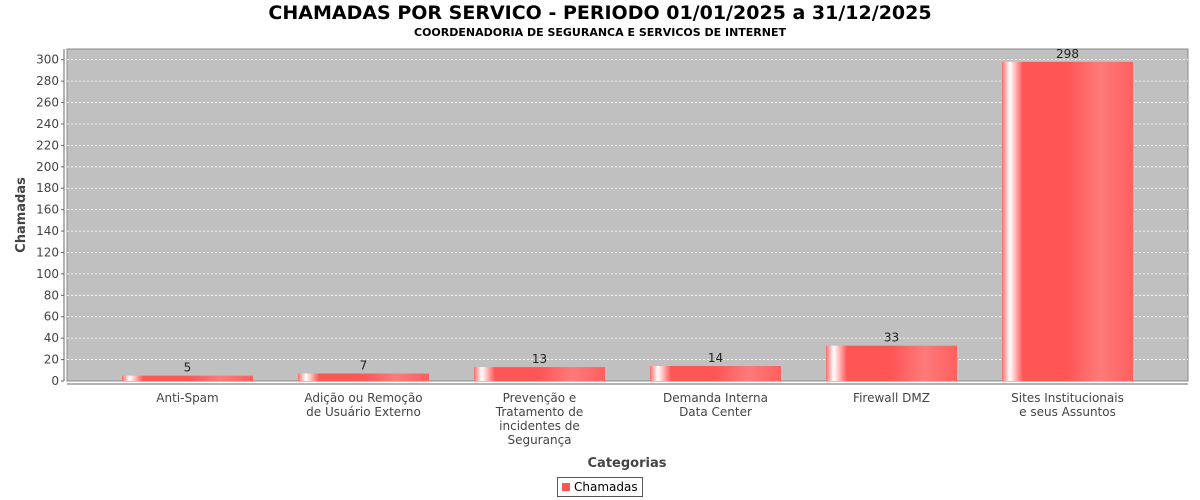  Describe the element at coordinates (47, 231) in the screenshot. I see `y-tick-label: 140` at that location.